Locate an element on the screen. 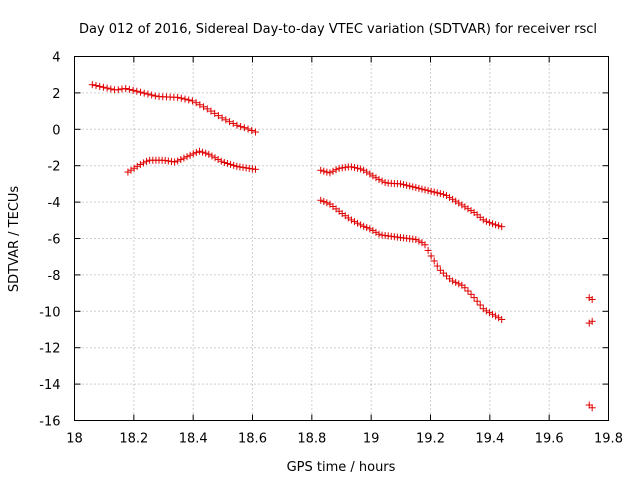 This screenshot has width=640, height=480. x-tick-label: 19.8 is located at coordinates (608, 439).